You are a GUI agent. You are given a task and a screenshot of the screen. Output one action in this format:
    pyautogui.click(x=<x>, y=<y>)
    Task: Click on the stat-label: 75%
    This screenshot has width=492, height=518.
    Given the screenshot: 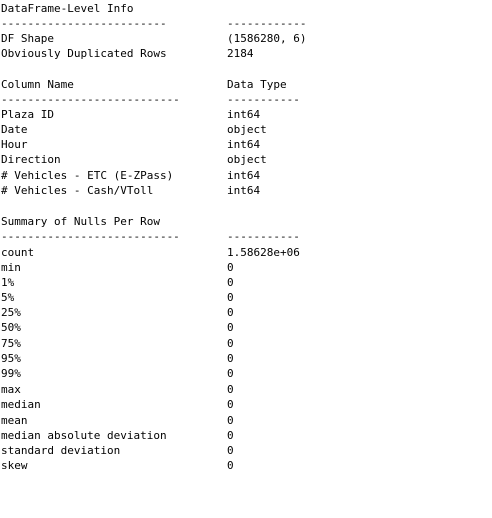 What is the action you would take?
    pyautogui.click(x=11, y=343)
    